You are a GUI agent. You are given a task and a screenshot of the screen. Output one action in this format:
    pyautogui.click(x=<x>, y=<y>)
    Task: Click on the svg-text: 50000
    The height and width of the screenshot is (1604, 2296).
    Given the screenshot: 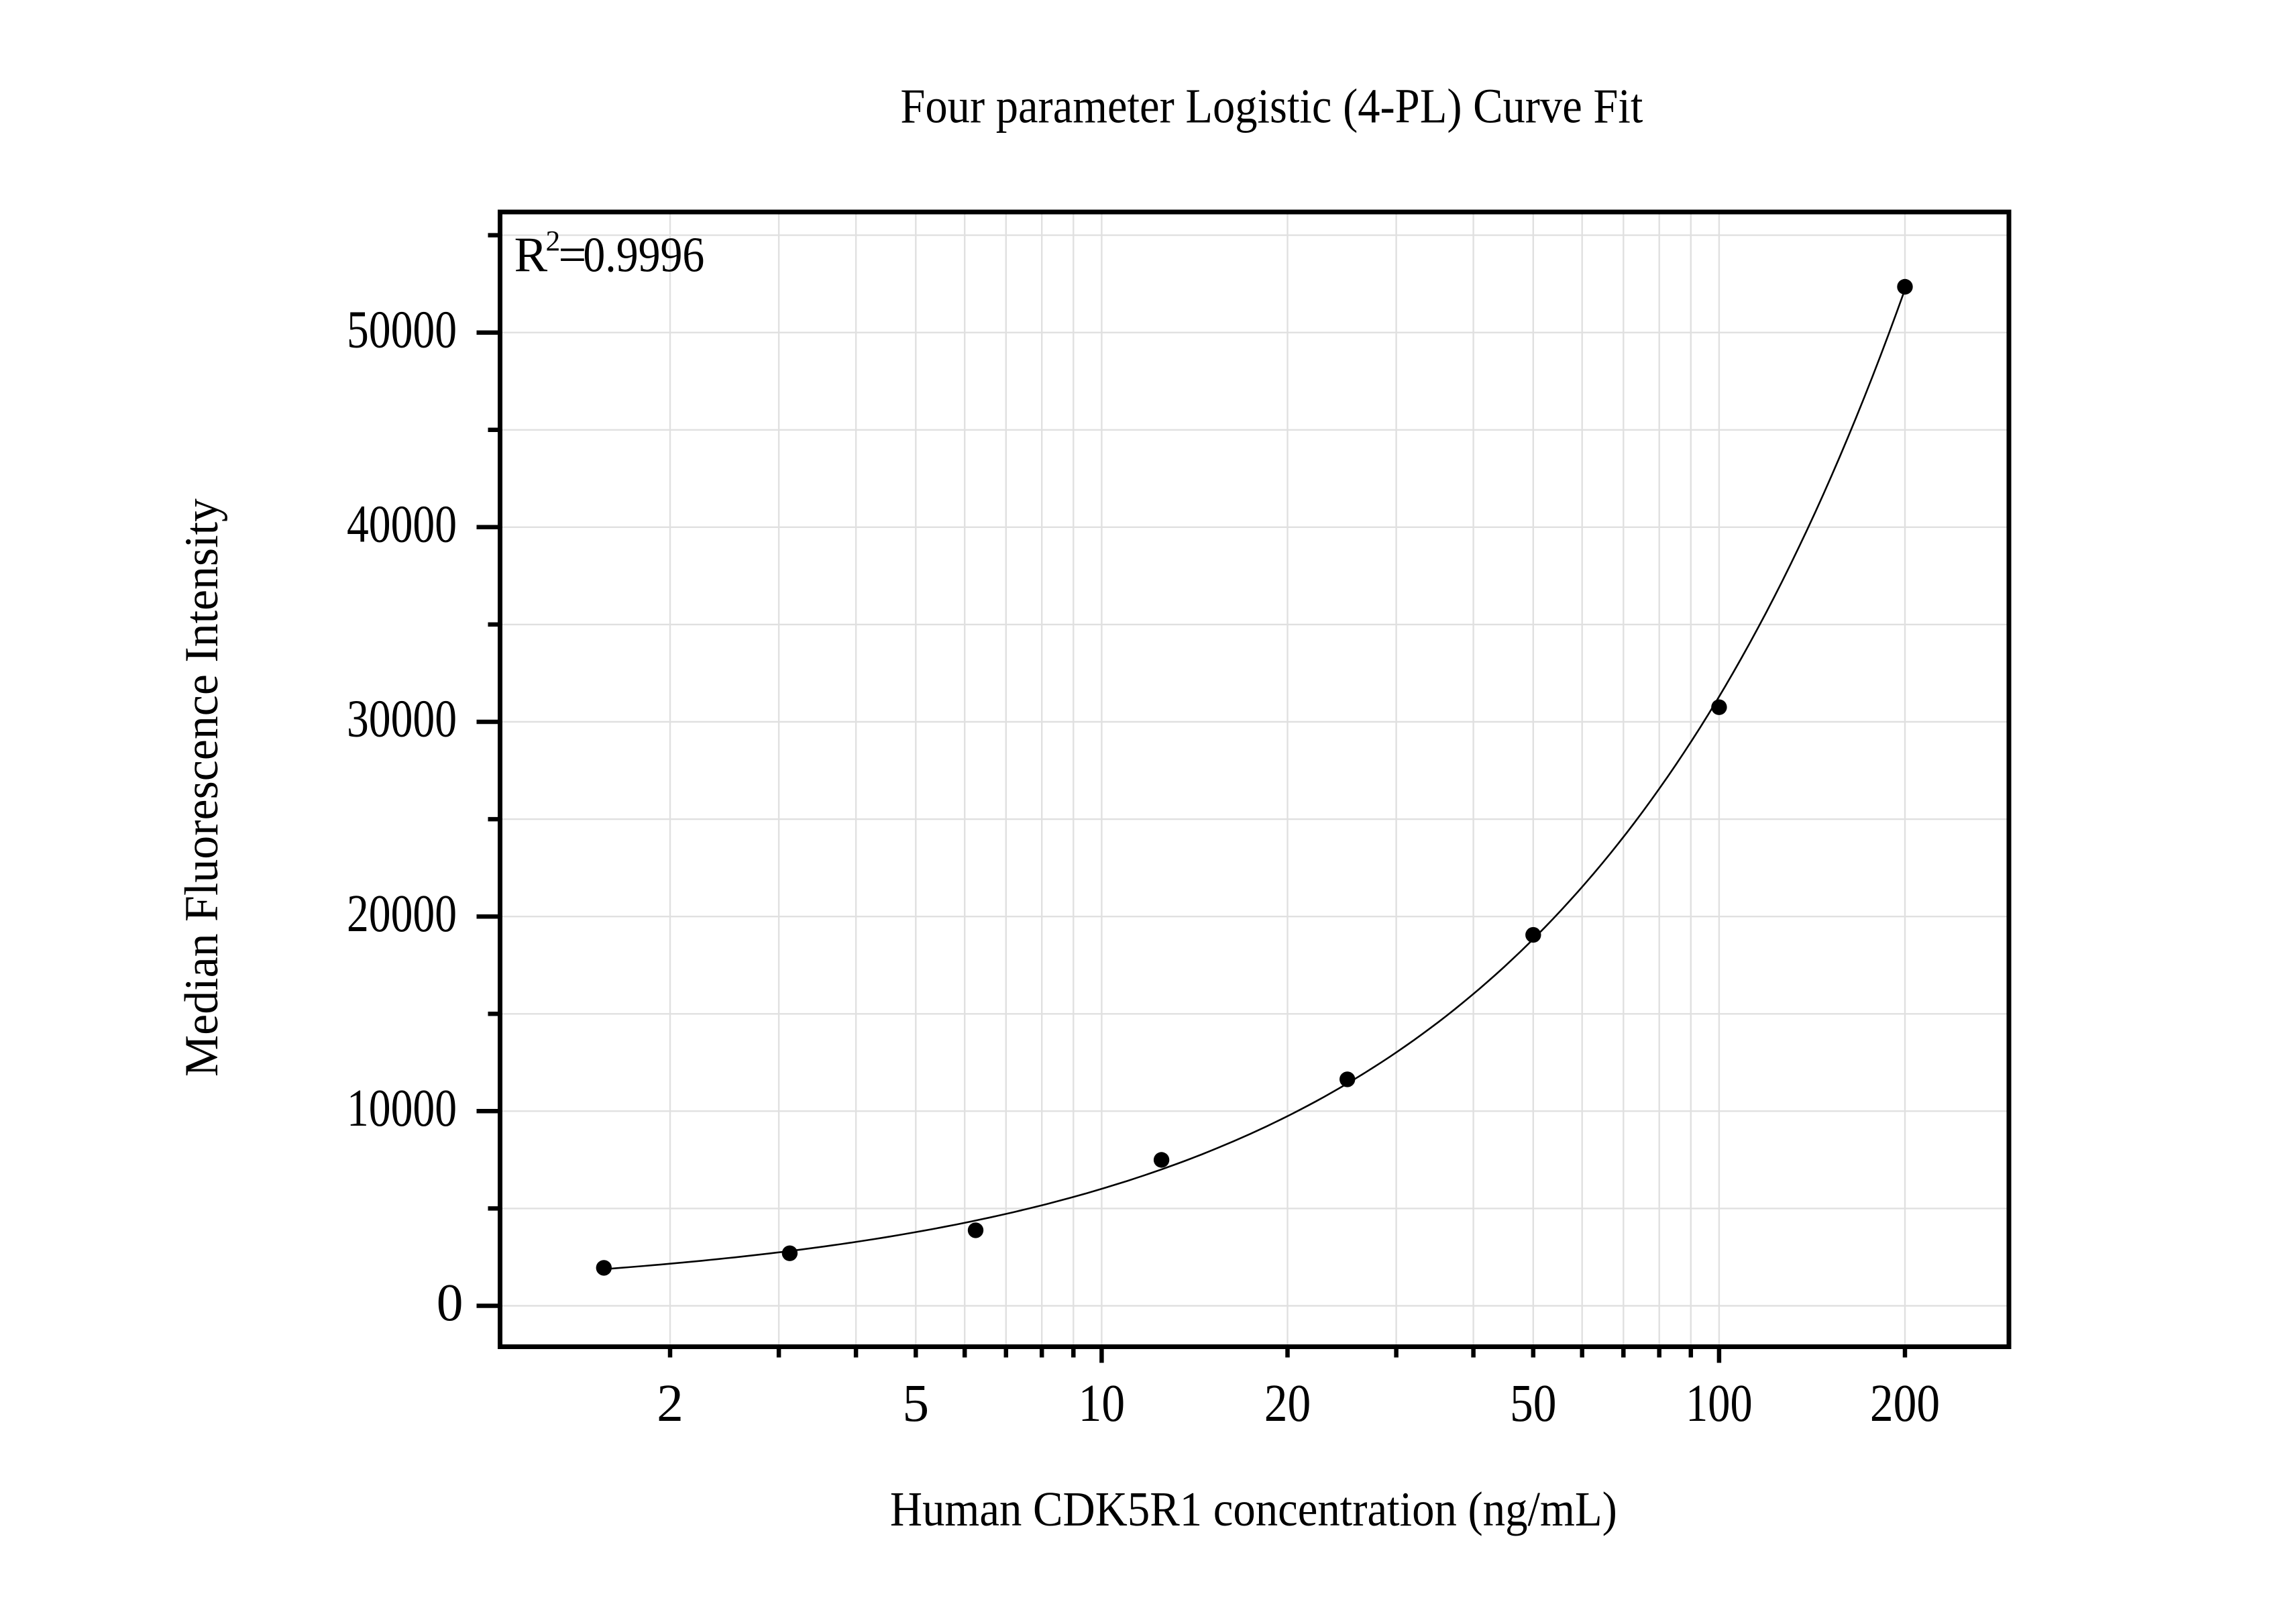 What is the action you would take?
    pyautogui.click(x=402, y=329)
    